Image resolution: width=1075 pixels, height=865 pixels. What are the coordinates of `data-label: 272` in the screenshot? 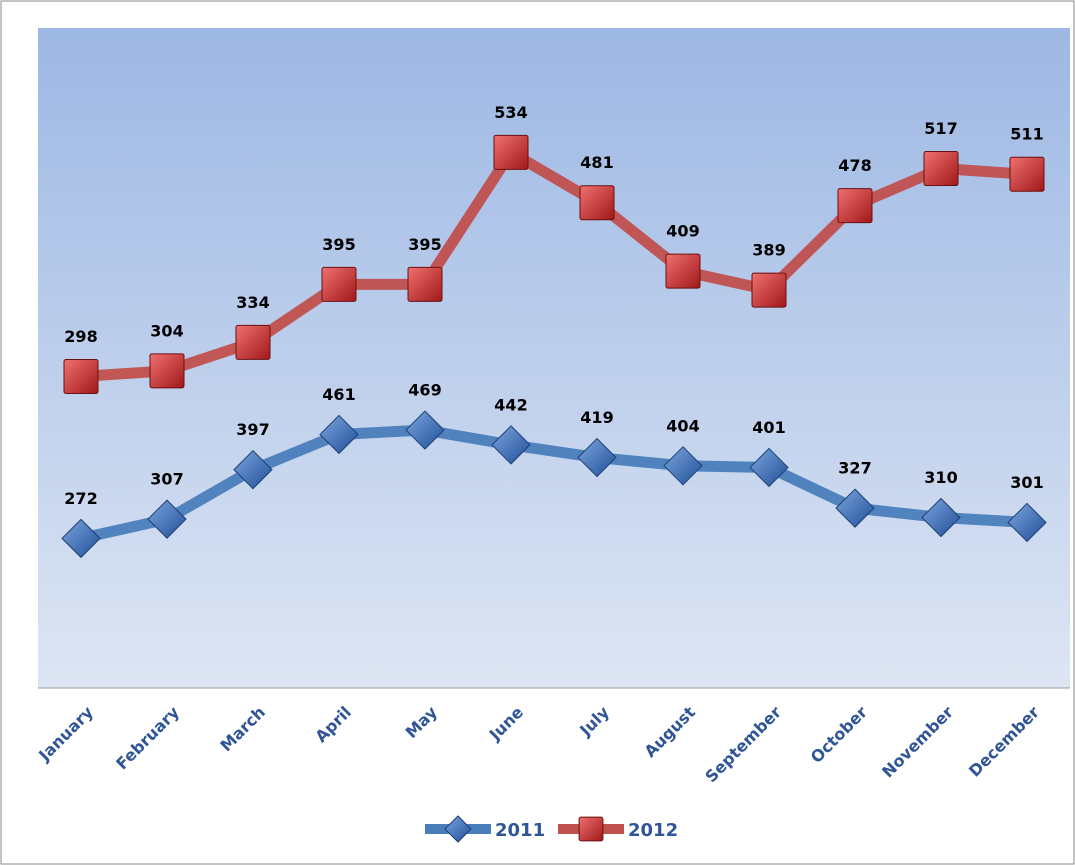 It's located at (80, 498).